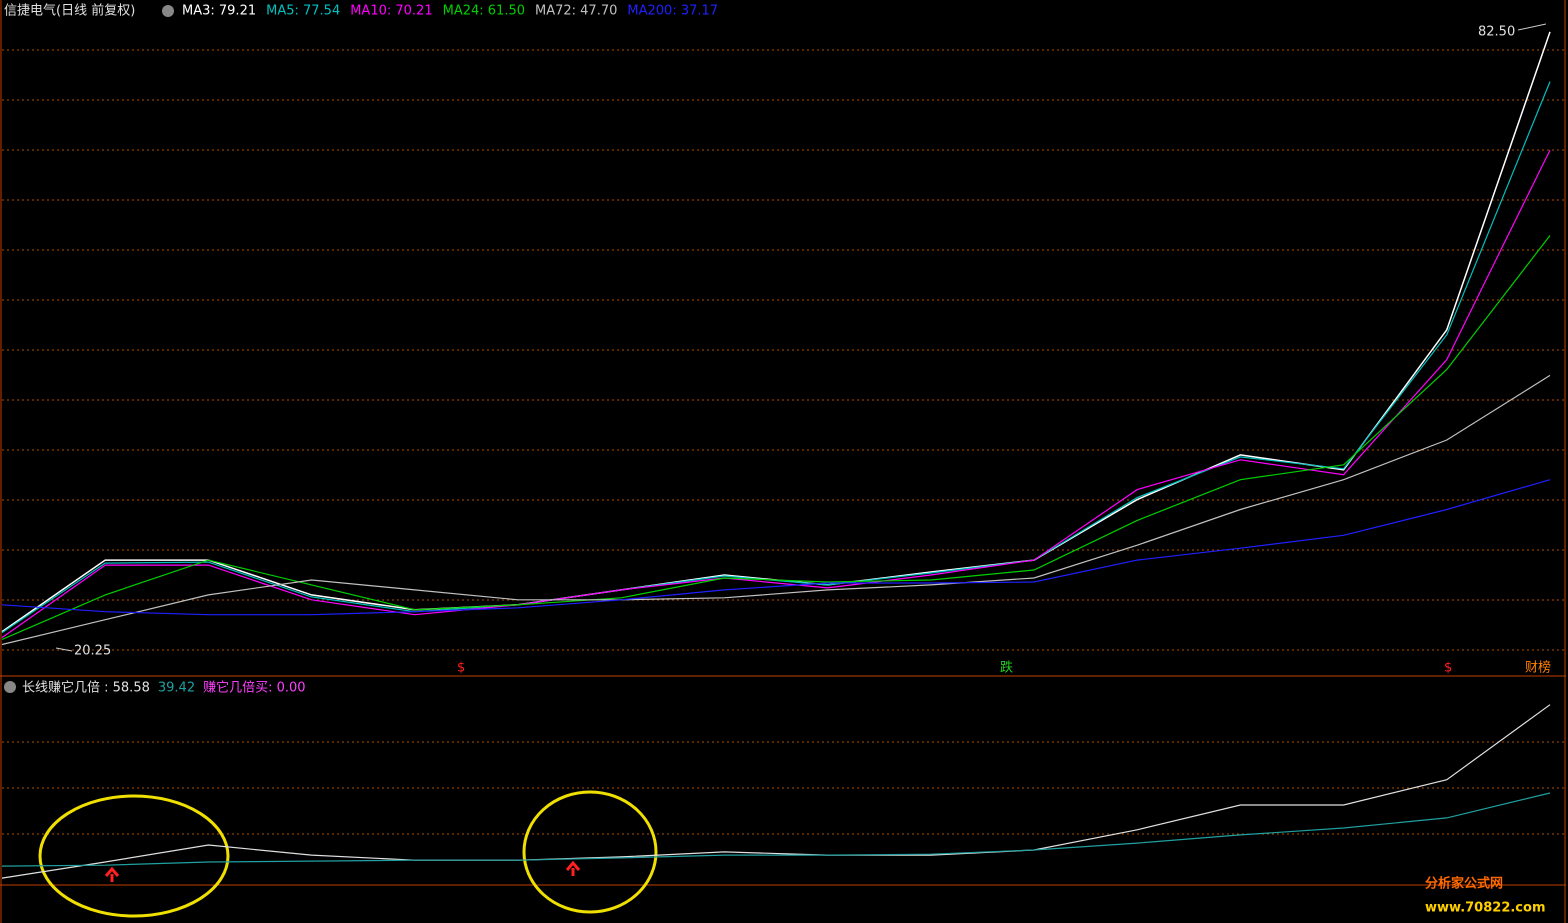 This screenshot has height=923, width=1568. I want to click on legend-item: MA5: 77.54, so click(303, 11).